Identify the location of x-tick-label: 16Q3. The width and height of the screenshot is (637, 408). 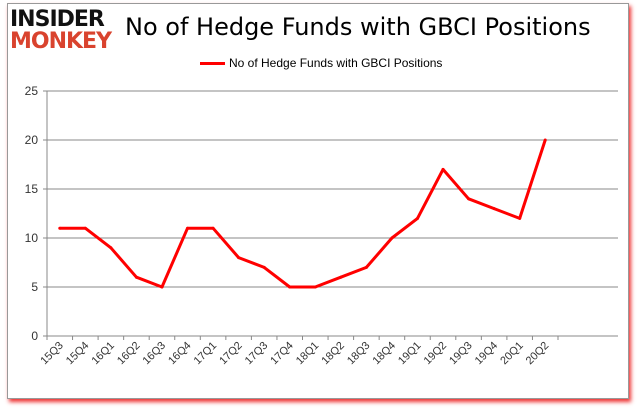
(155, 354).